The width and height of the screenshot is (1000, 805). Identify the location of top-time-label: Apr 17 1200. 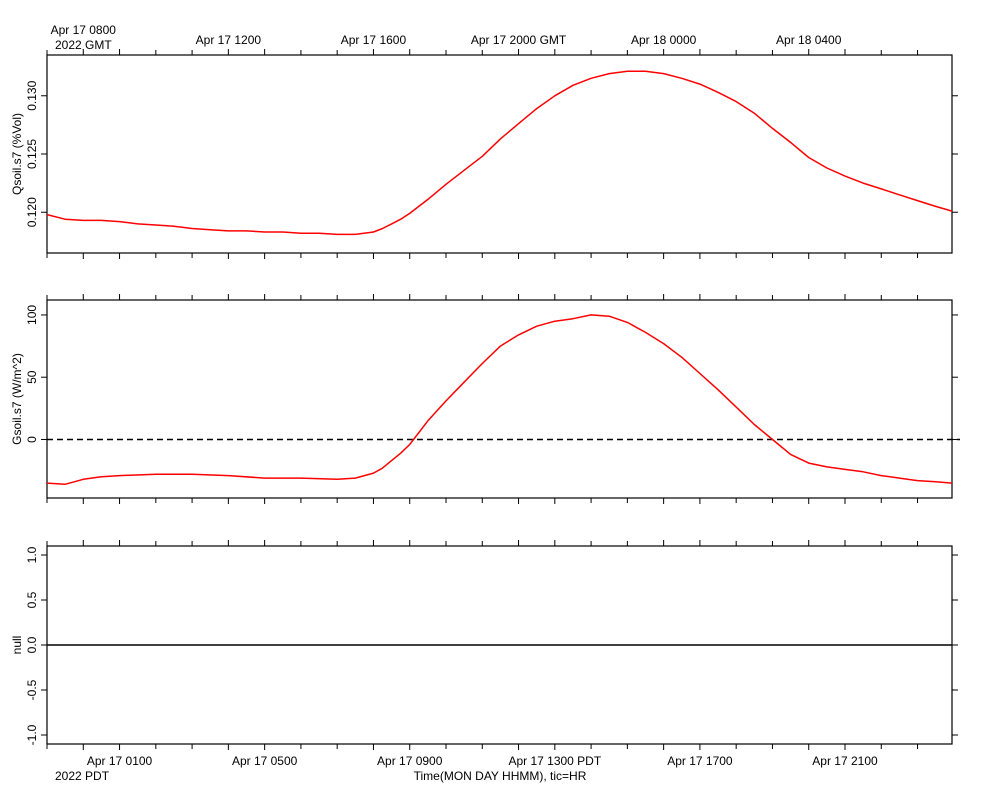
(229, 40).